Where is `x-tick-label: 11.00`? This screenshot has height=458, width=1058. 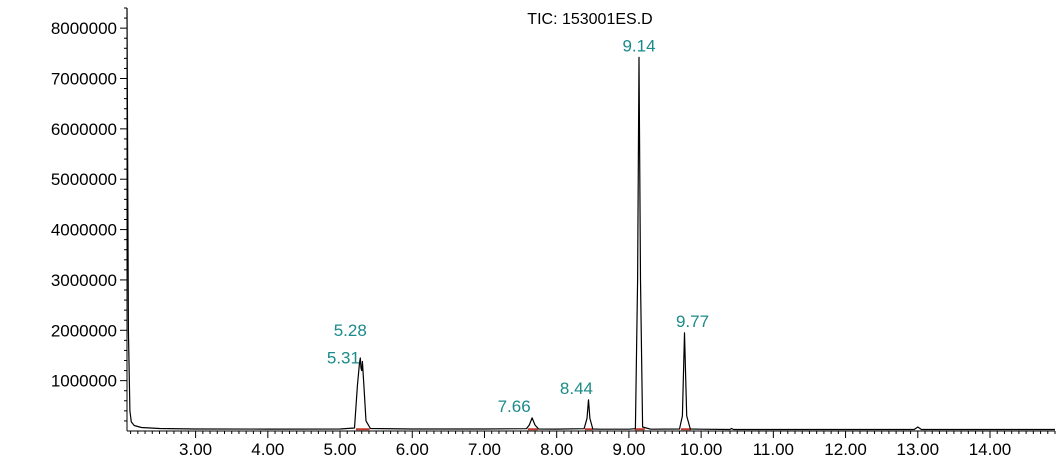
x-tick-label: 11.00 is located at coordinates (773, 449).